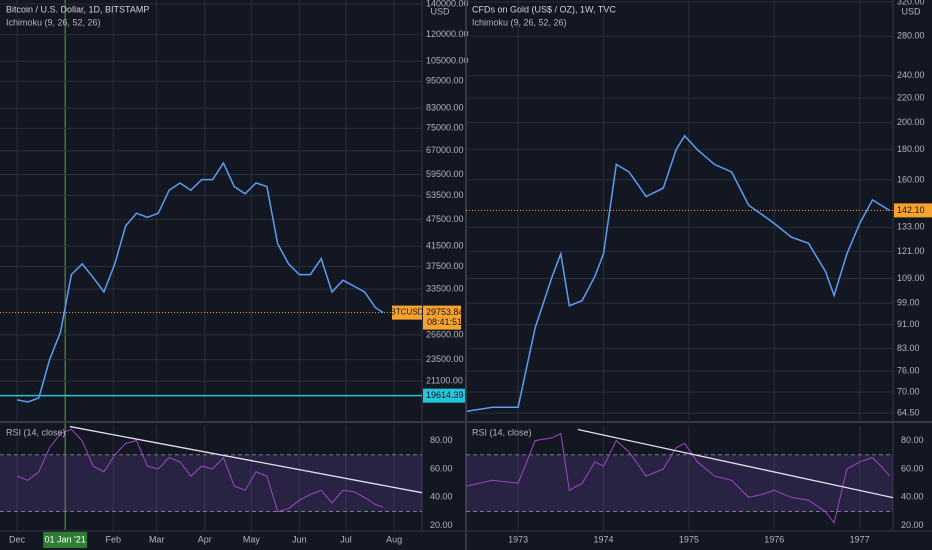  I want to click on y-tick-label: 220.00, so click(911, 98).